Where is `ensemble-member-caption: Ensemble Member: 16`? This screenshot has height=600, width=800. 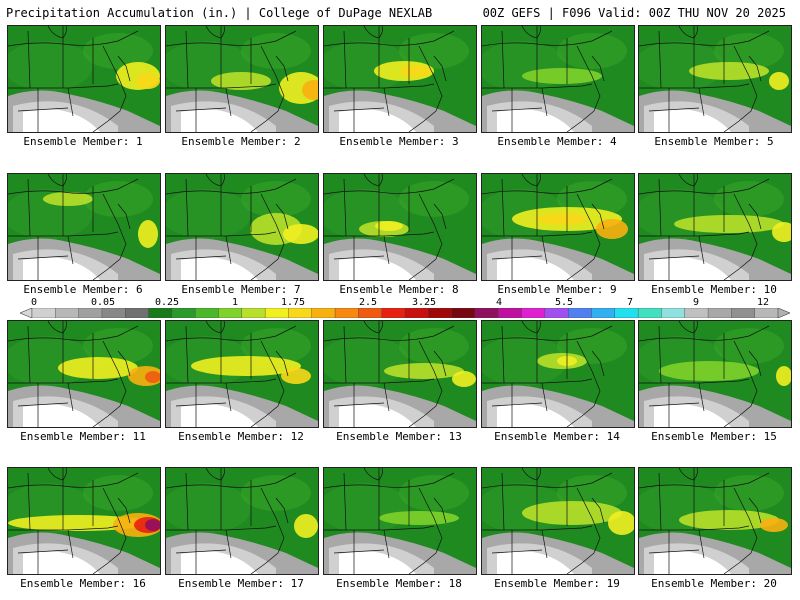 ensemble-member-caption: Ensemble Member: 16 is located at coordinates (83, 583).